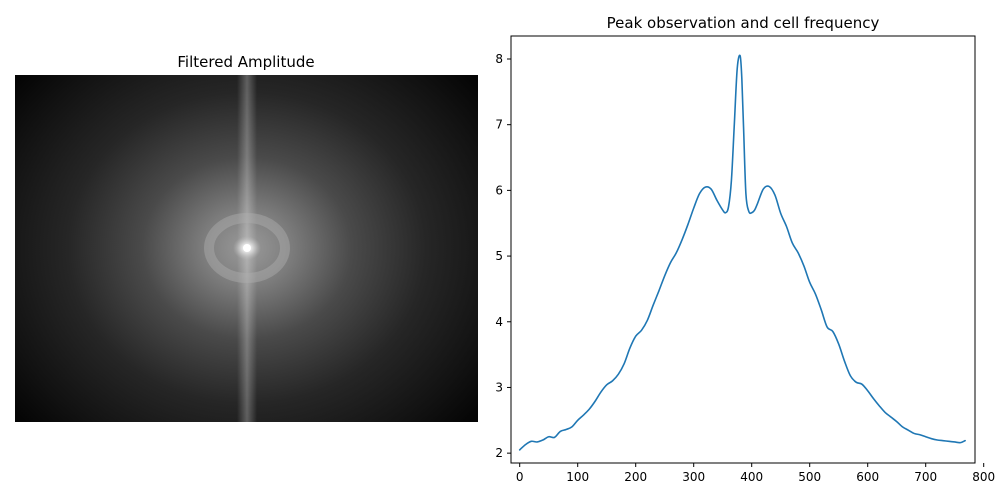 This screenshot has height=500, width=1000. I want to click on y-tick-label: 2, so click(499, 453).